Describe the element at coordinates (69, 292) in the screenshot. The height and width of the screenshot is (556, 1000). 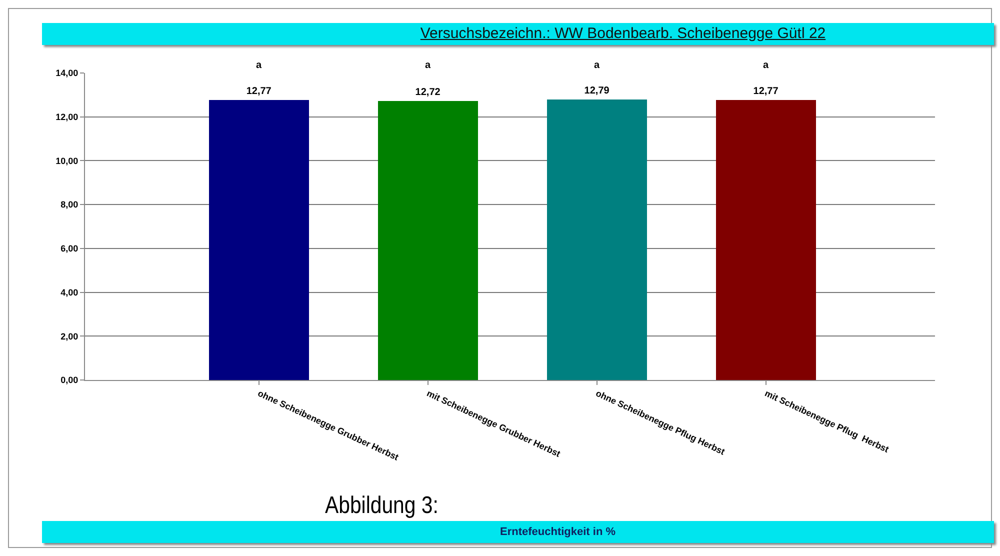
I see `y-tick-label: 4,00` at that location.